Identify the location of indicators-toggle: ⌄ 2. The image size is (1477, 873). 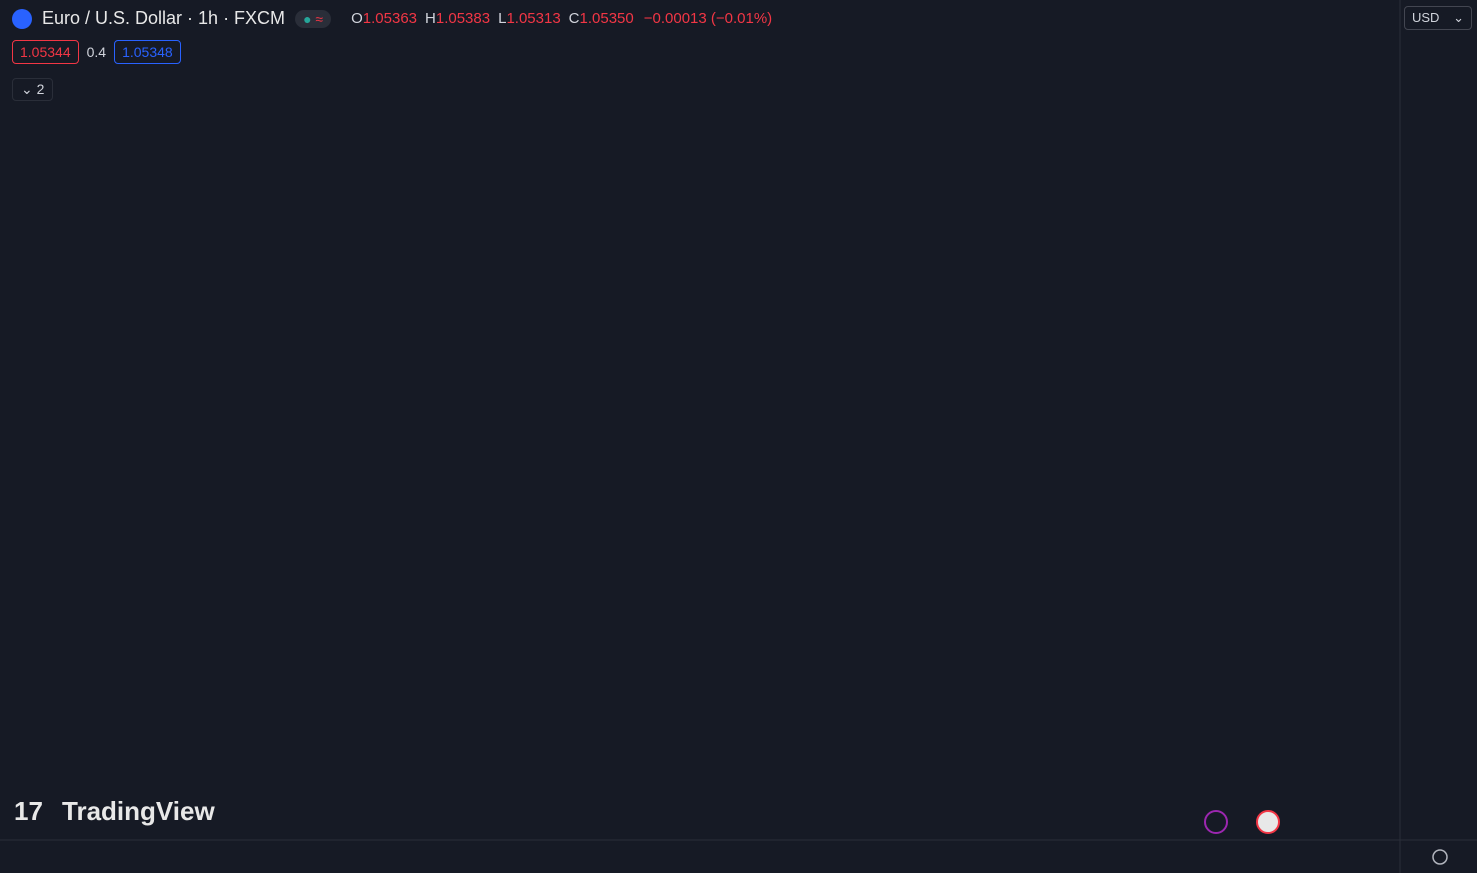
(33, 89).